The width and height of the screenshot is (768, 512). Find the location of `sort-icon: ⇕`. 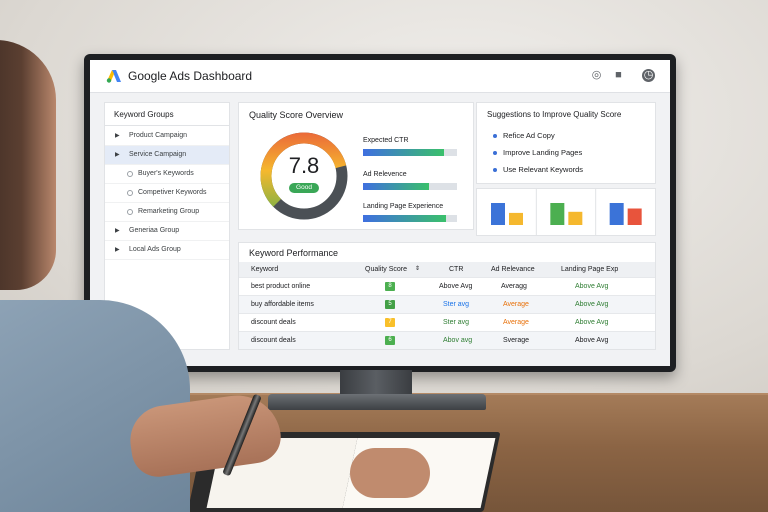

sort-icon: ⇕ is located at coordinates (418, 269).